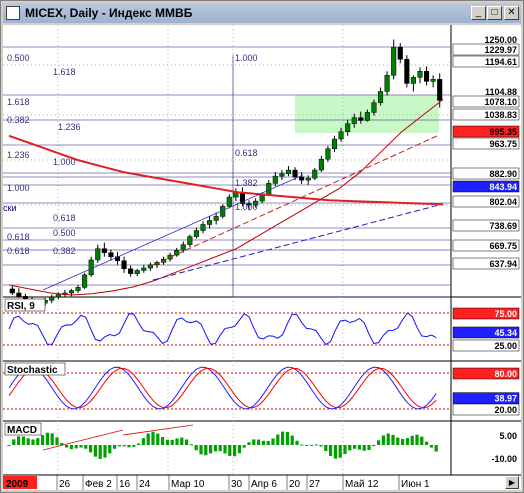 The image size is (524, 493). What do you see at coordinates (486, 114) in the screenshot?
I see `price-label: 1038.83` at bounding box center [486, 114].